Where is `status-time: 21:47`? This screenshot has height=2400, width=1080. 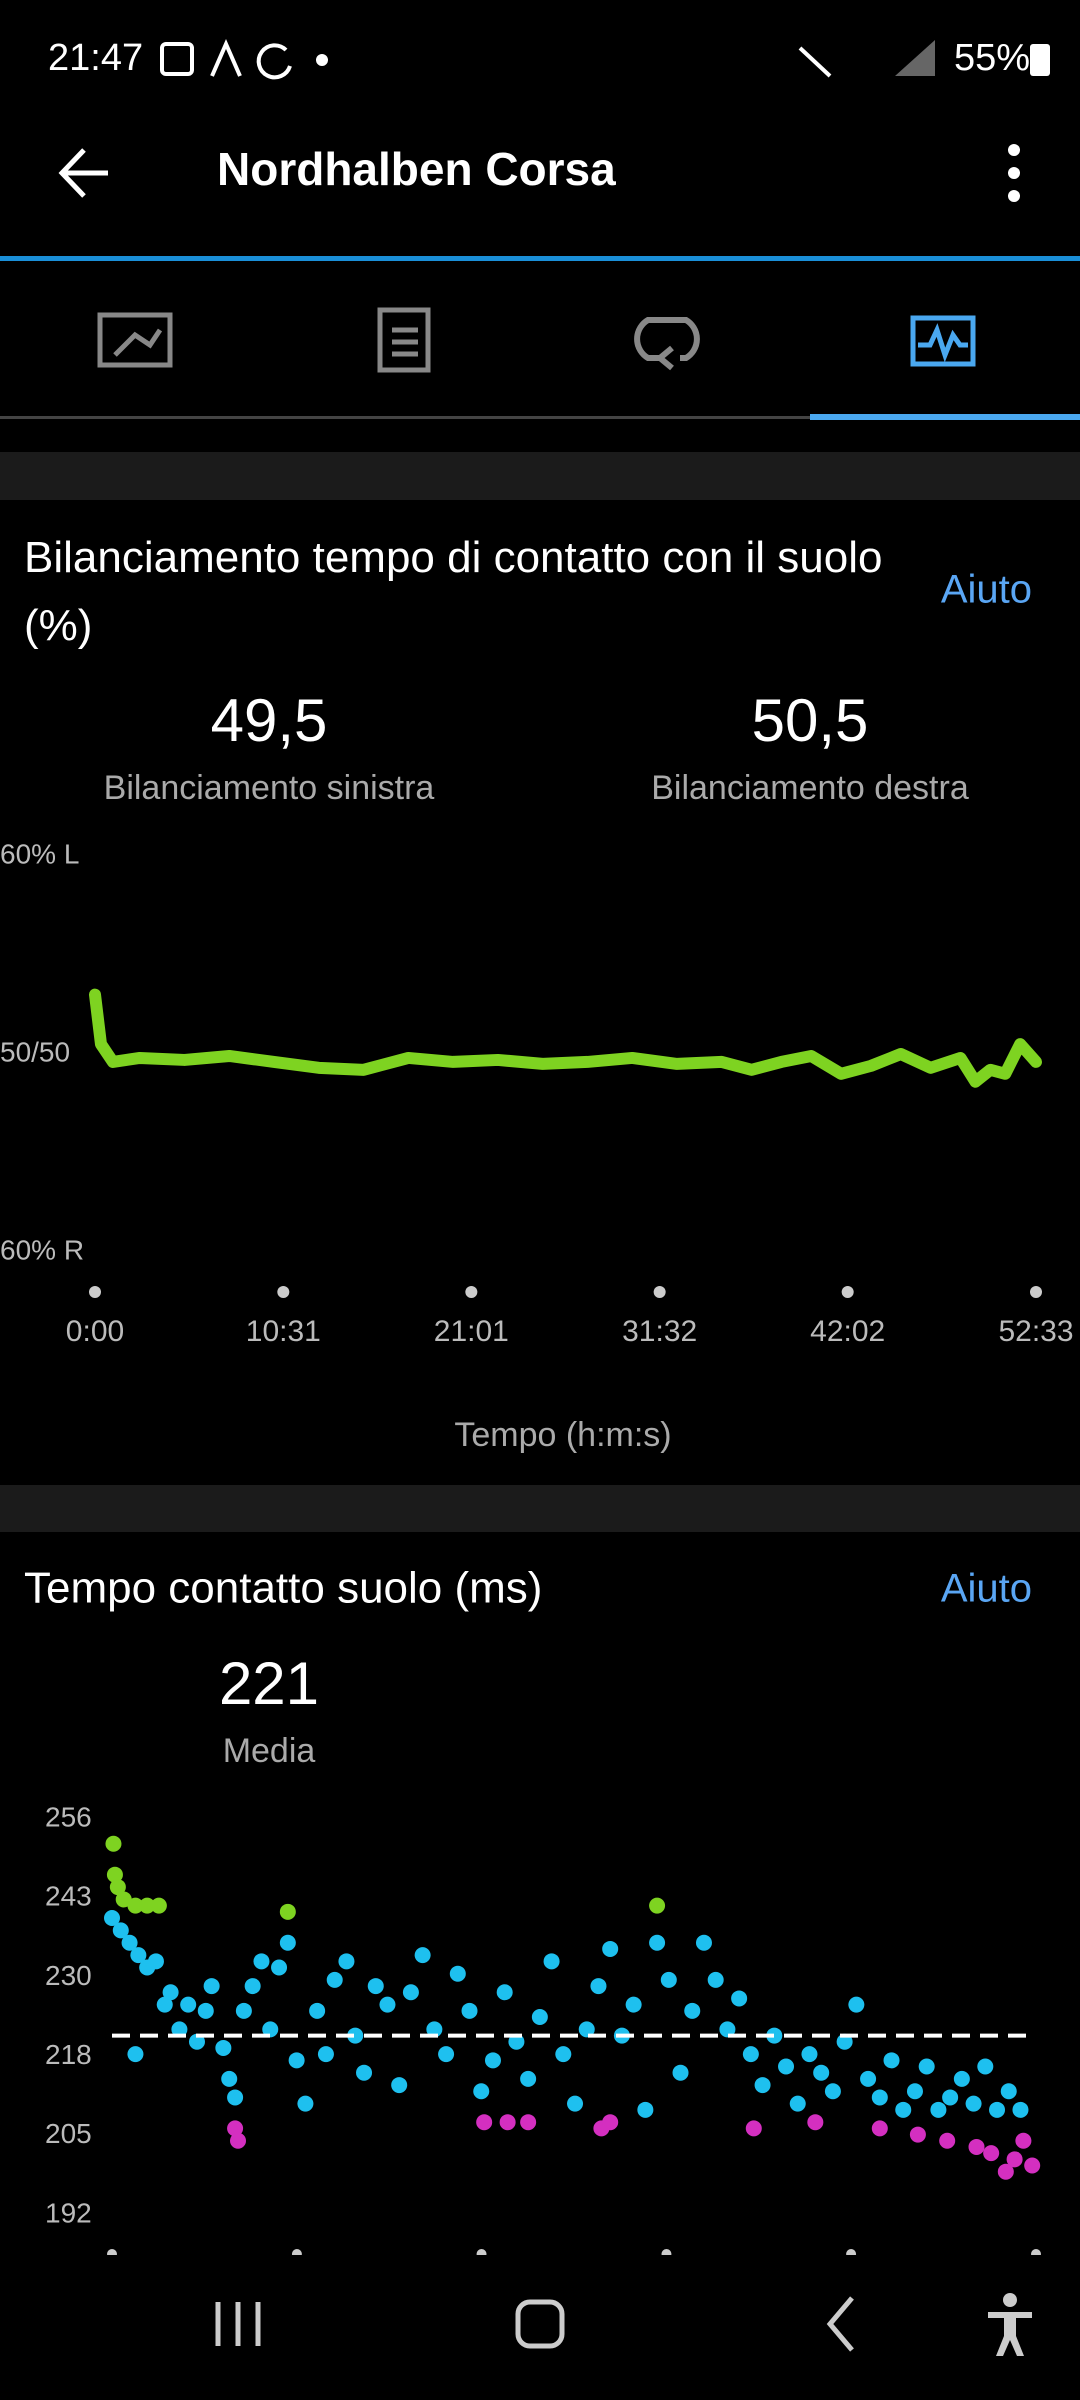
status-time: 21:47 is located at coordinates (95, 58).